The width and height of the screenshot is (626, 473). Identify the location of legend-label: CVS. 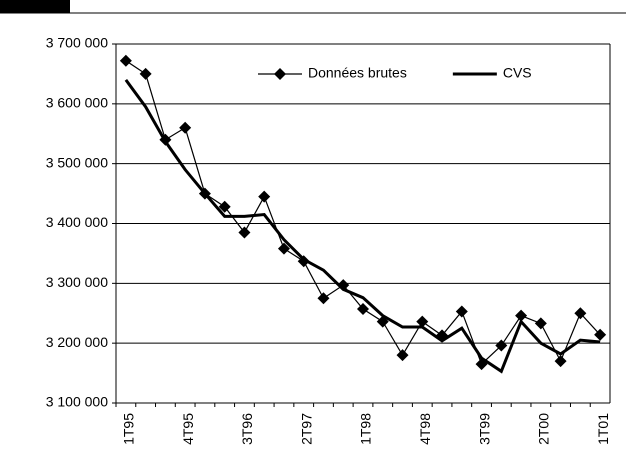
(517, 73).